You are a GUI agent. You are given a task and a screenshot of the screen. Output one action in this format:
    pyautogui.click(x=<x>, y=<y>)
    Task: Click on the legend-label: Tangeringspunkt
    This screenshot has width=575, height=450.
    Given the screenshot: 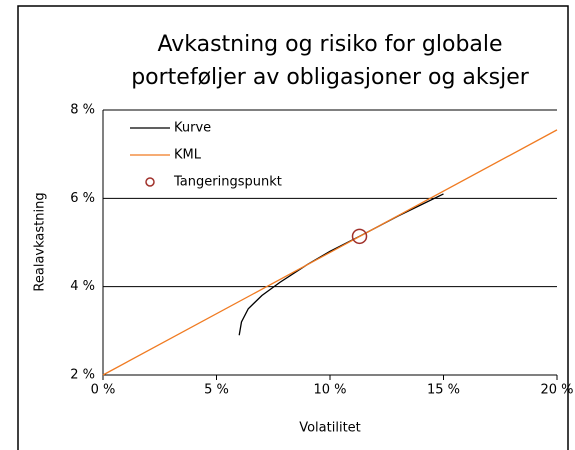 What is the action you would take?
    pyautogui.click(x=227, y=182)
    